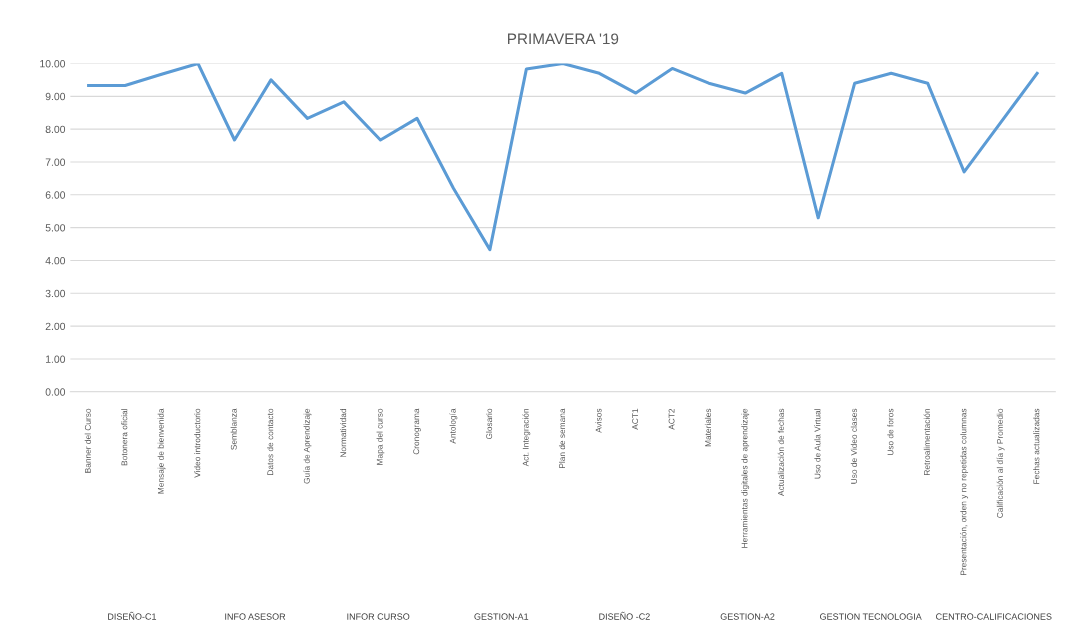 The image size is (1066, 635). What do you see at coordinates (745, 478) in the screenshot?
I see `x-tick-label: Herramientas digitales de aprendizaje` at bounding box center [745, 478].